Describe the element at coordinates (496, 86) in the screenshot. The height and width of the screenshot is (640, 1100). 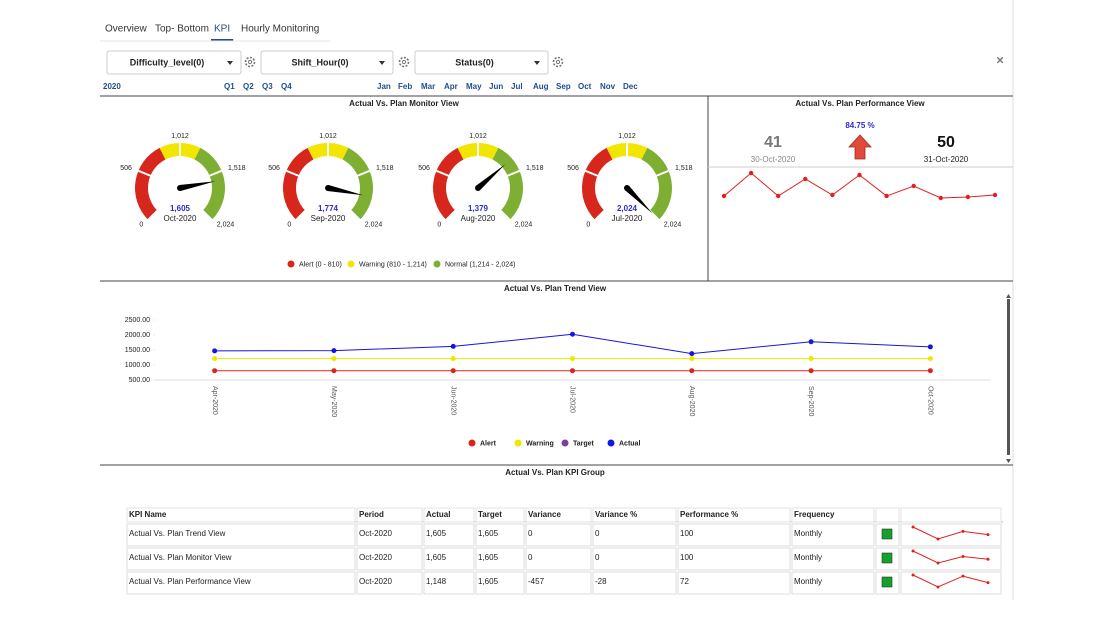
I see `month-link: Jun` at that location.